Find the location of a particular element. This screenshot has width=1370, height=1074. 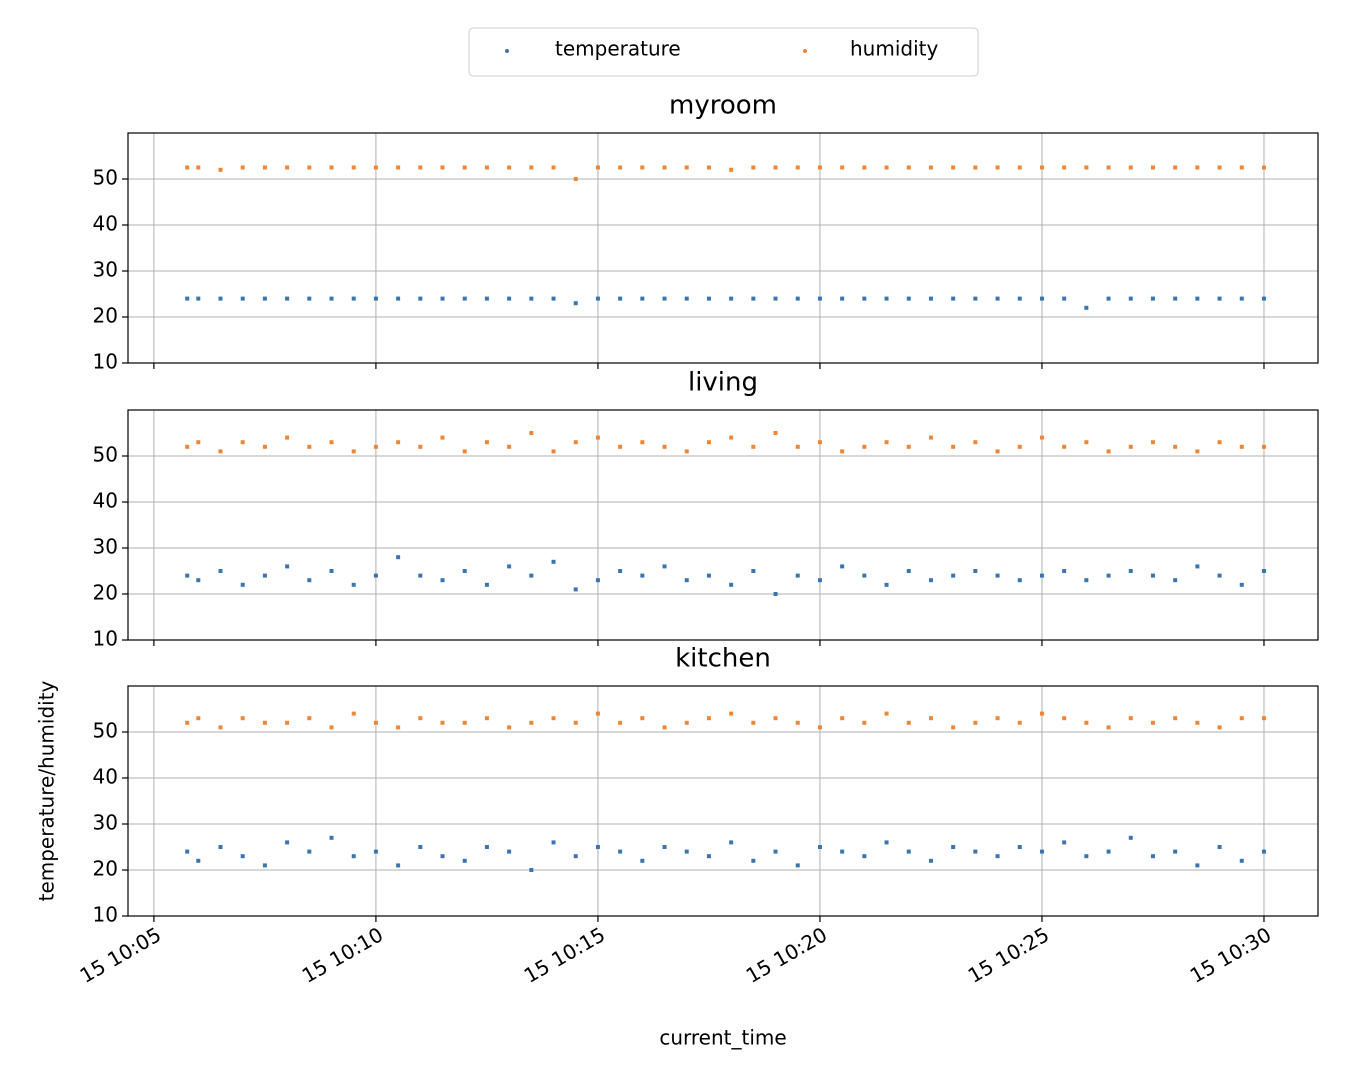

x-tick-label: 15 10:20 is located at coordinates (786, 955).